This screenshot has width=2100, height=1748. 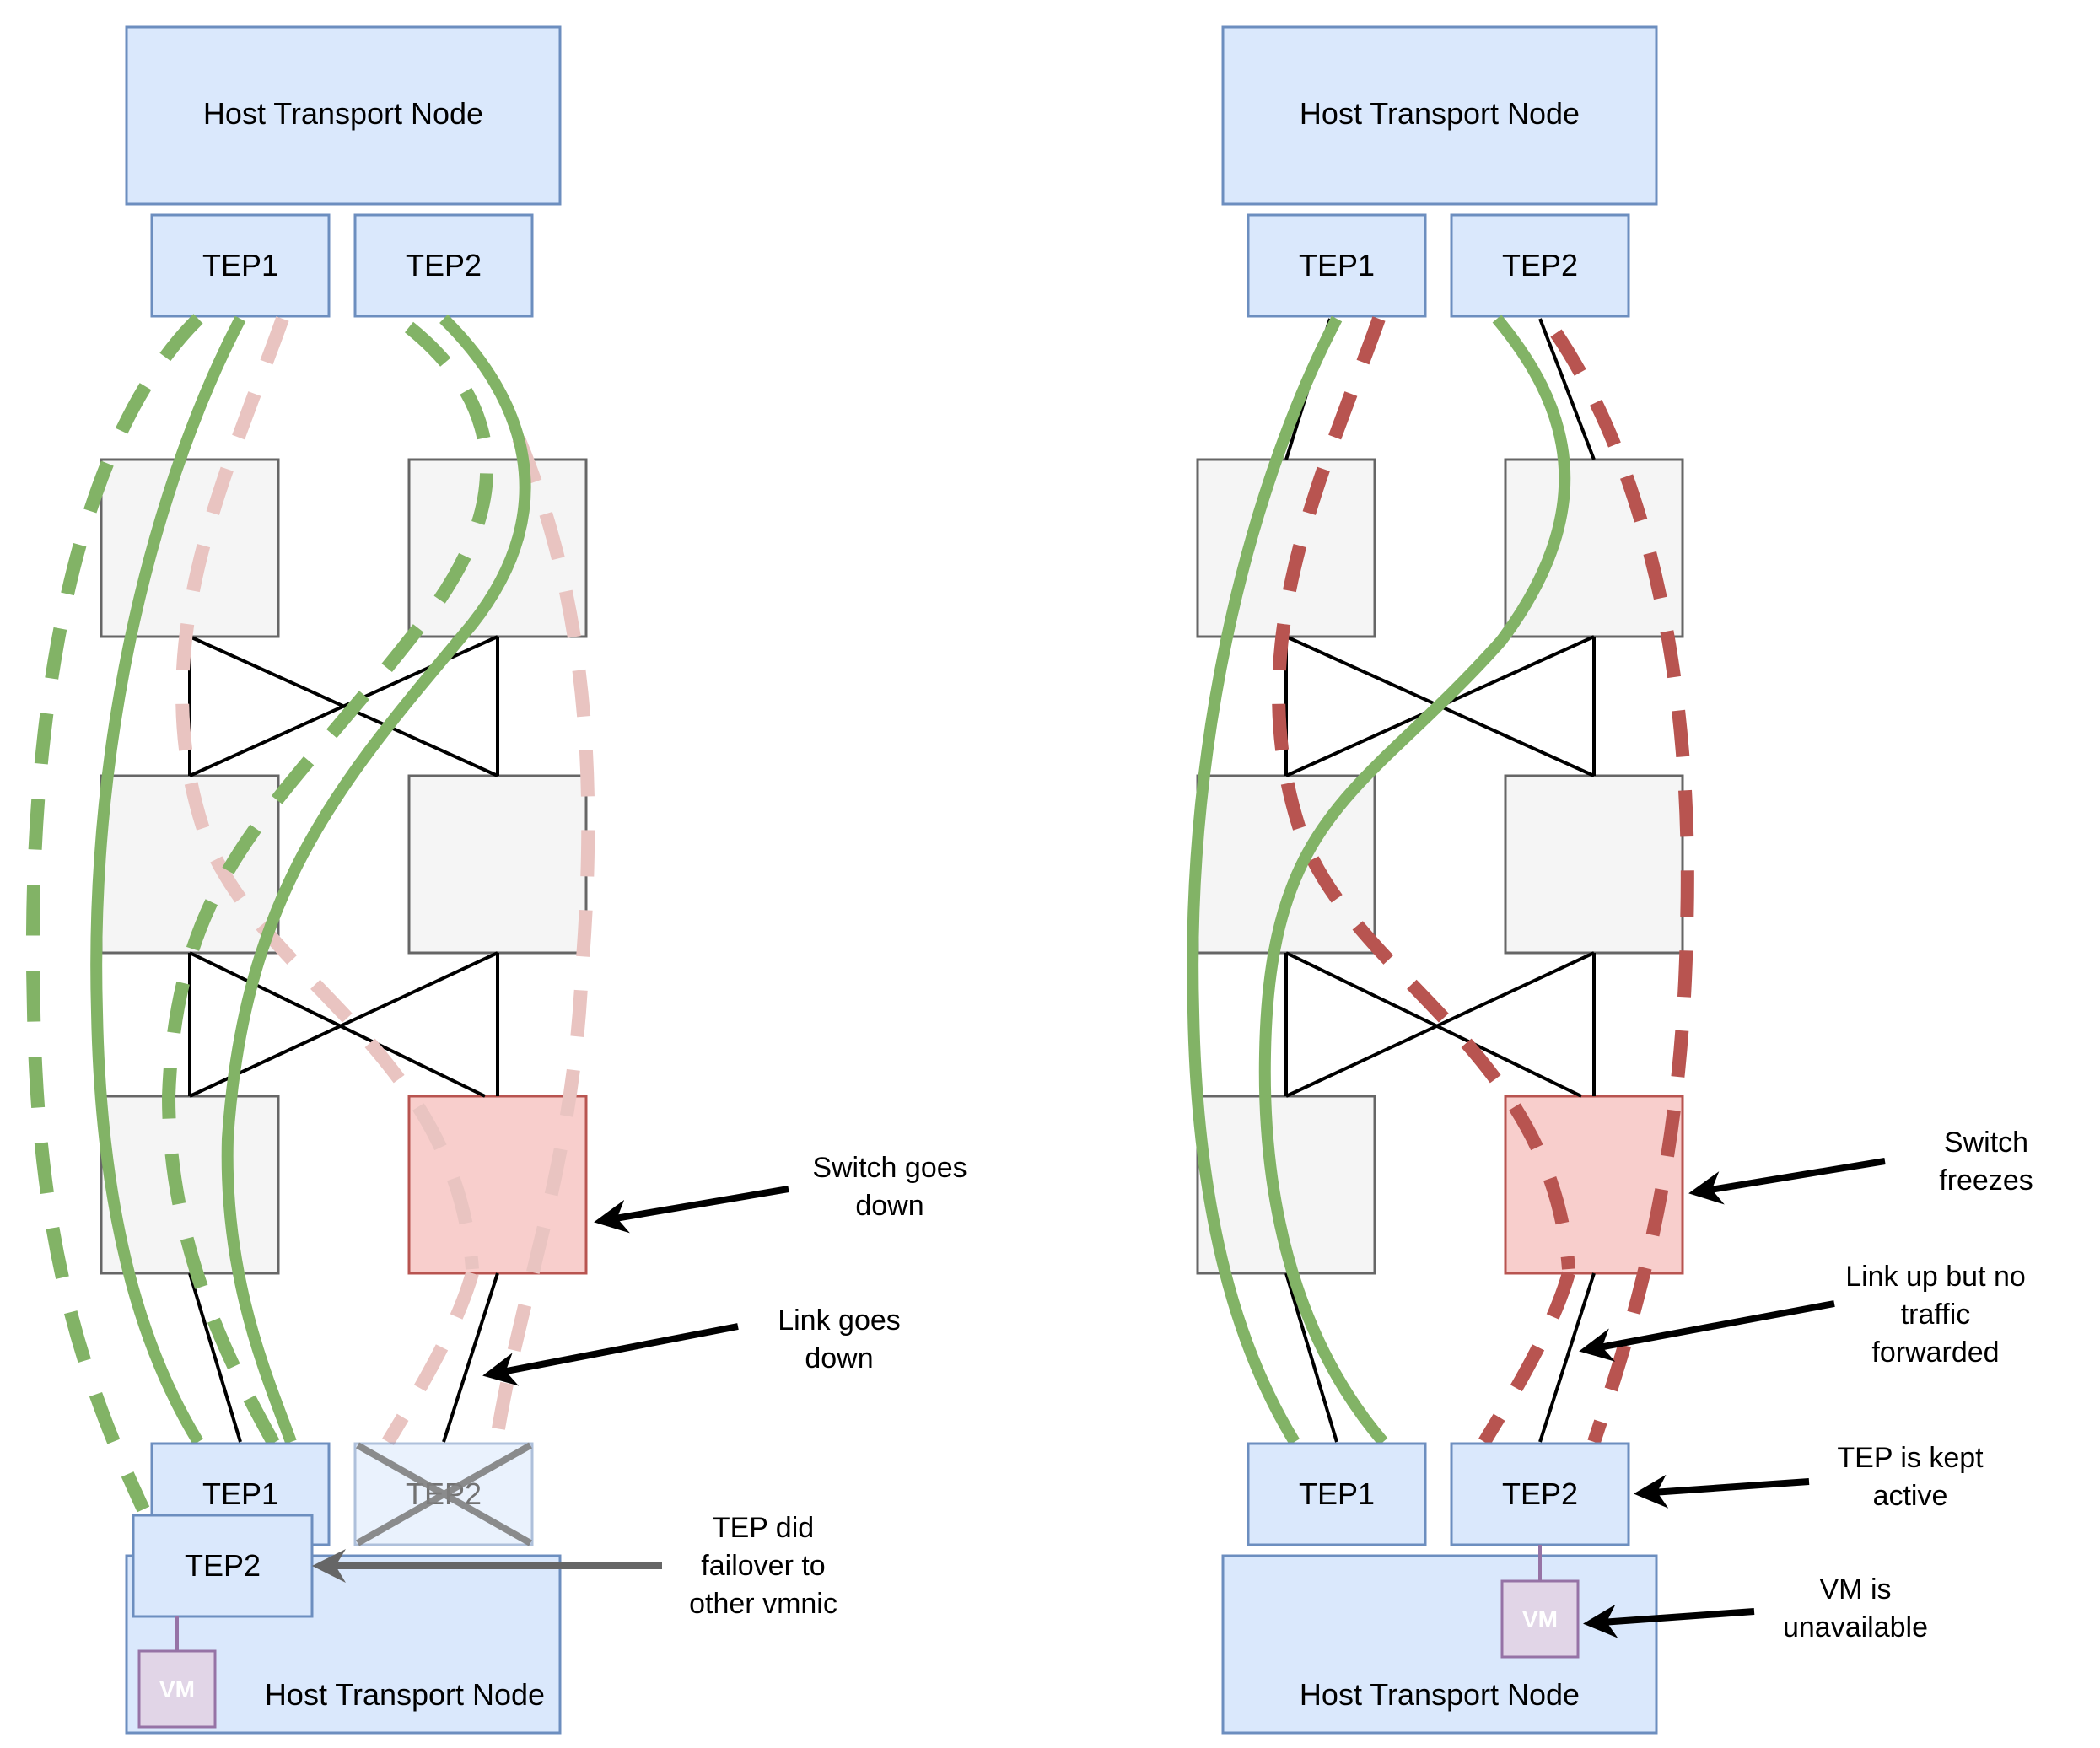 I want to click on left-standby-paths, so click(x=385, y=881).